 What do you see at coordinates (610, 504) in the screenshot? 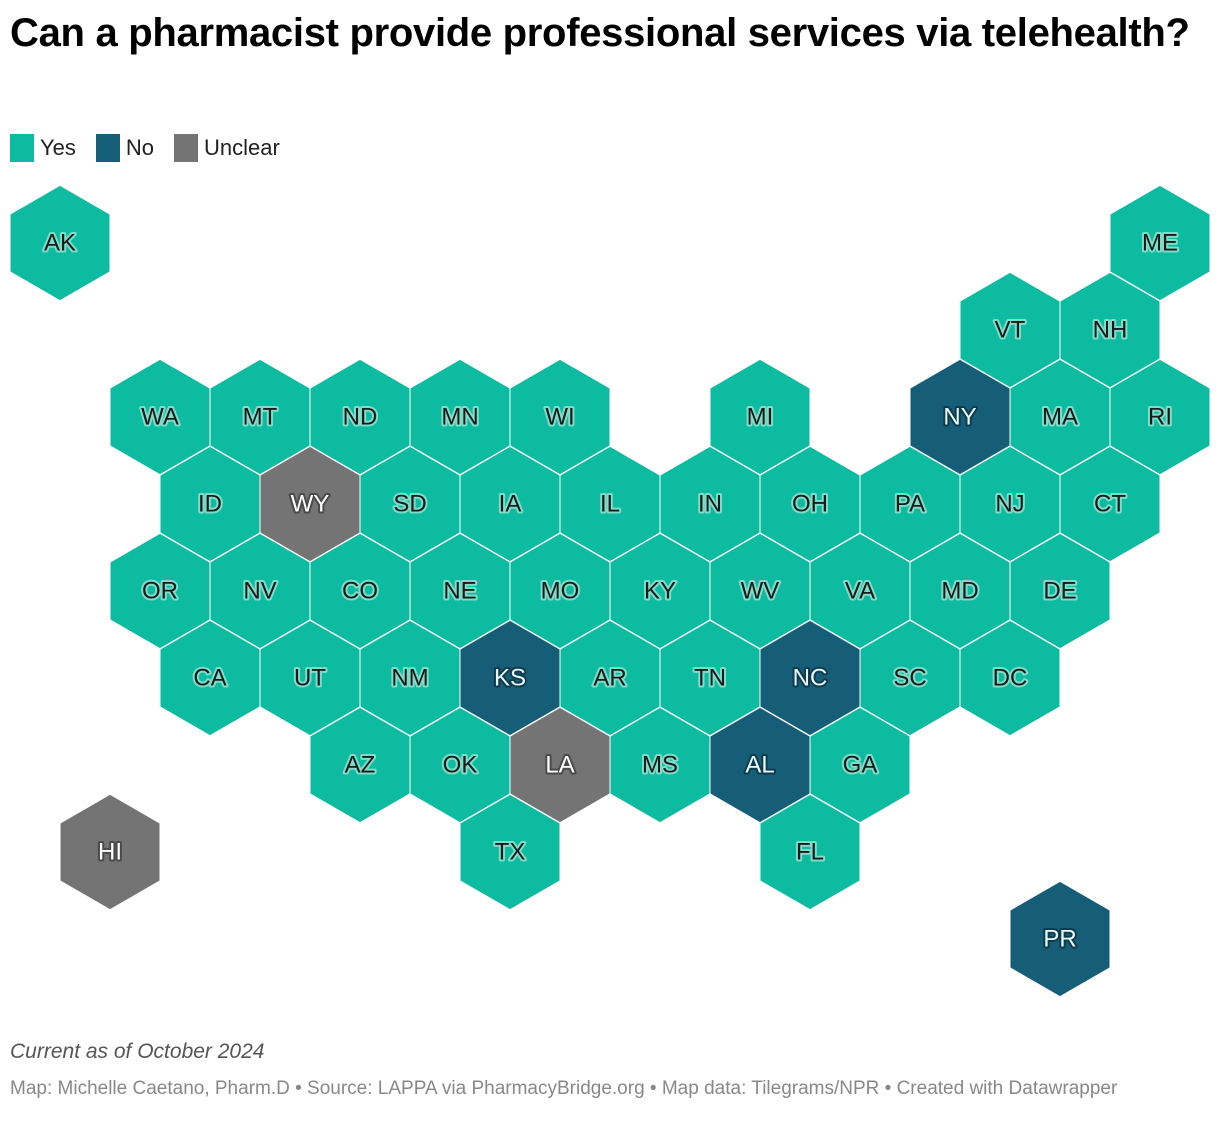
I see `state-label: IL` at bounding box center [610, 504].